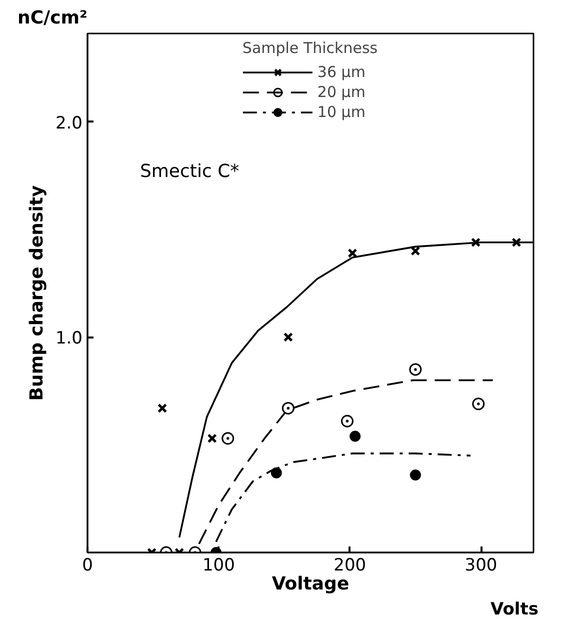 Image resolution: width=571 pixels, height=619 pixels. Describe the element at coordinates (514, 609) in the screenshot. I see `text: Volts` at that location.